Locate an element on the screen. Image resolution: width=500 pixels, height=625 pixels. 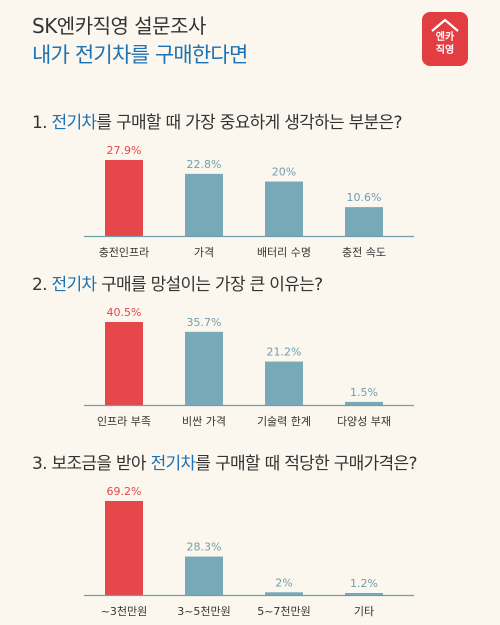
category-label-4: 다양성 부재 is located at coordinates (364, 421).